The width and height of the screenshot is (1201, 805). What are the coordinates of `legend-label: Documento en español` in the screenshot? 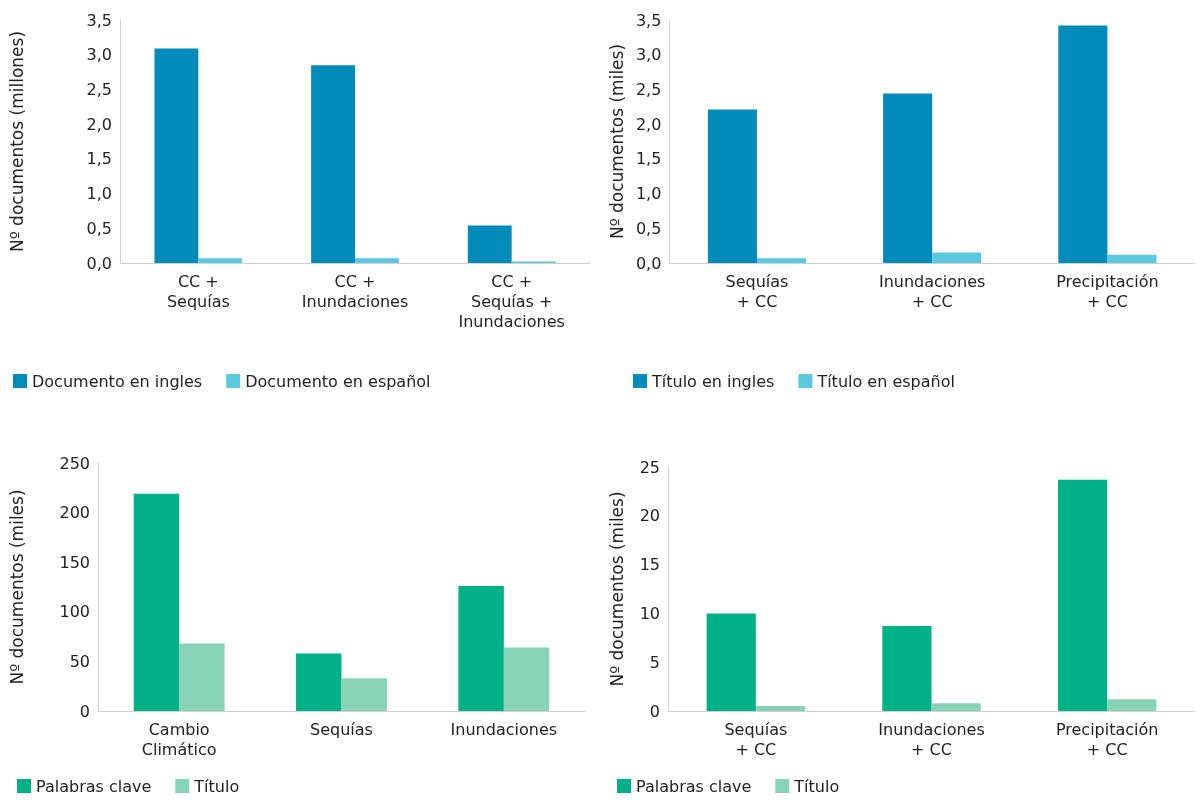 It's located at (338, 381).